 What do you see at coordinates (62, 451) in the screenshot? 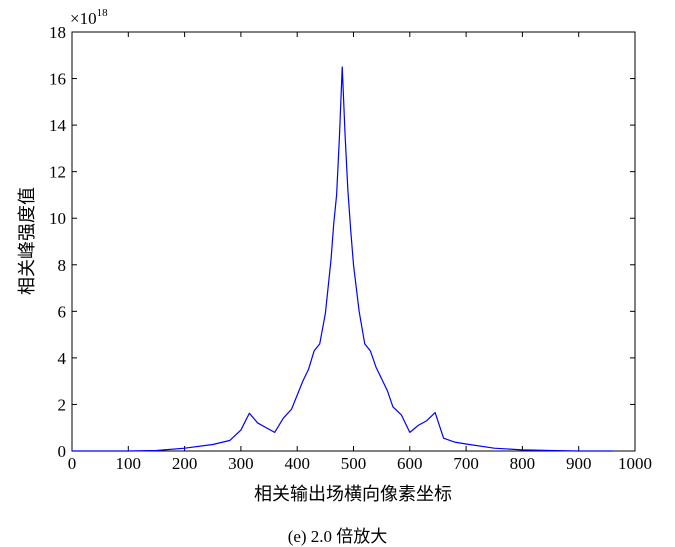
I see `y-tick-label: 0` at bounding box center [62, 451].